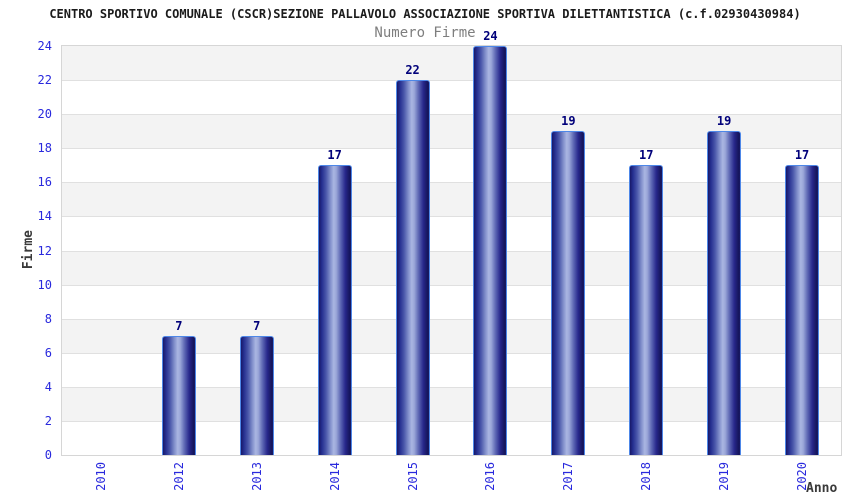  I want to click on bar-2014, so click(334, 310).